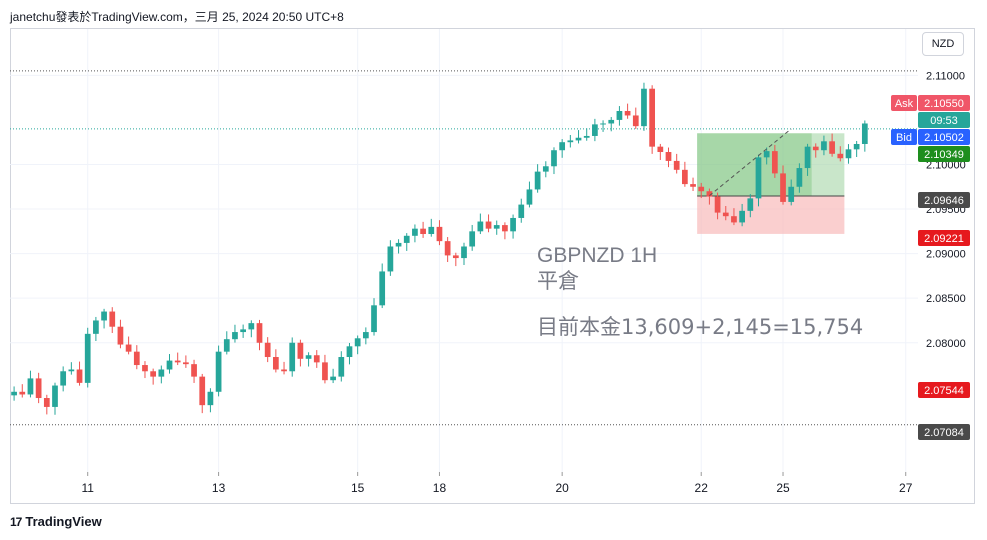 The image size is (987, 540). I want to click on price-label-text: 2.07544, so click(944, 391).